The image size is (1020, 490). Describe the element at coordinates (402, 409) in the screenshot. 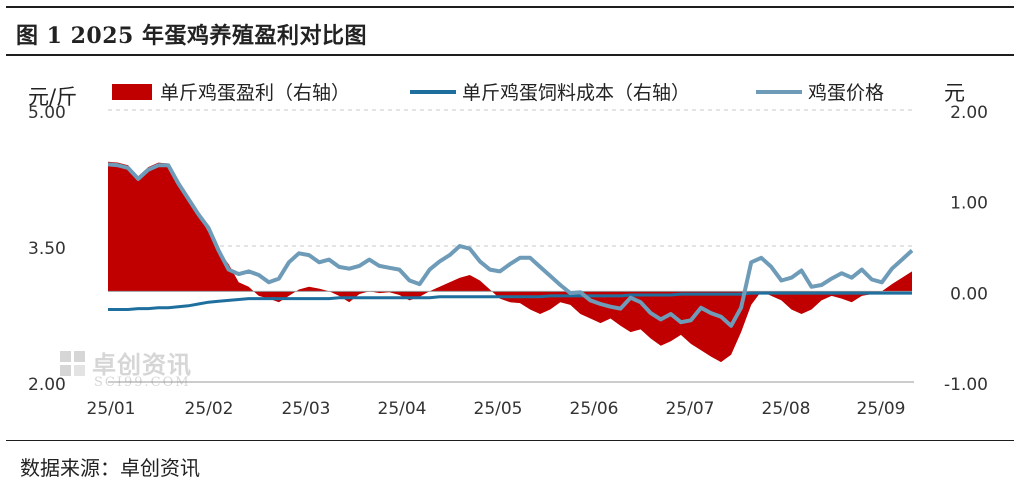

I see `x-tick-label: 25/04` at that location.